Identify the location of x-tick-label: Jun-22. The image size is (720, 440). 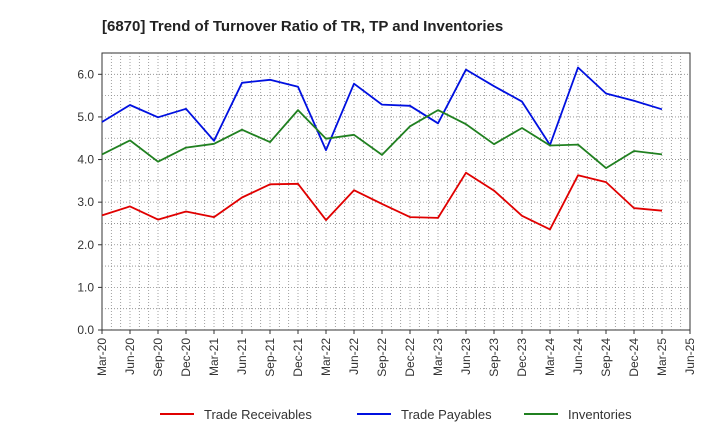
(354, 356).